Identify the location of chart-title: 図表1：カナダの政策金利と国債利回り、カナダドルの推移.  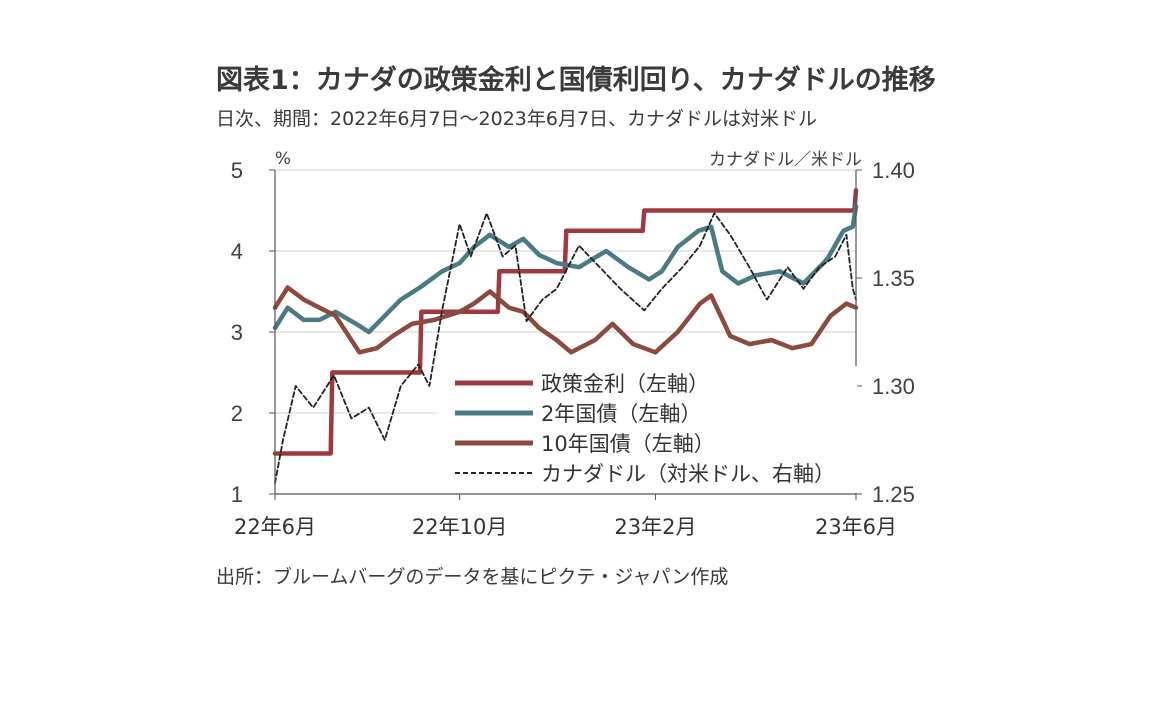
(576, 80).